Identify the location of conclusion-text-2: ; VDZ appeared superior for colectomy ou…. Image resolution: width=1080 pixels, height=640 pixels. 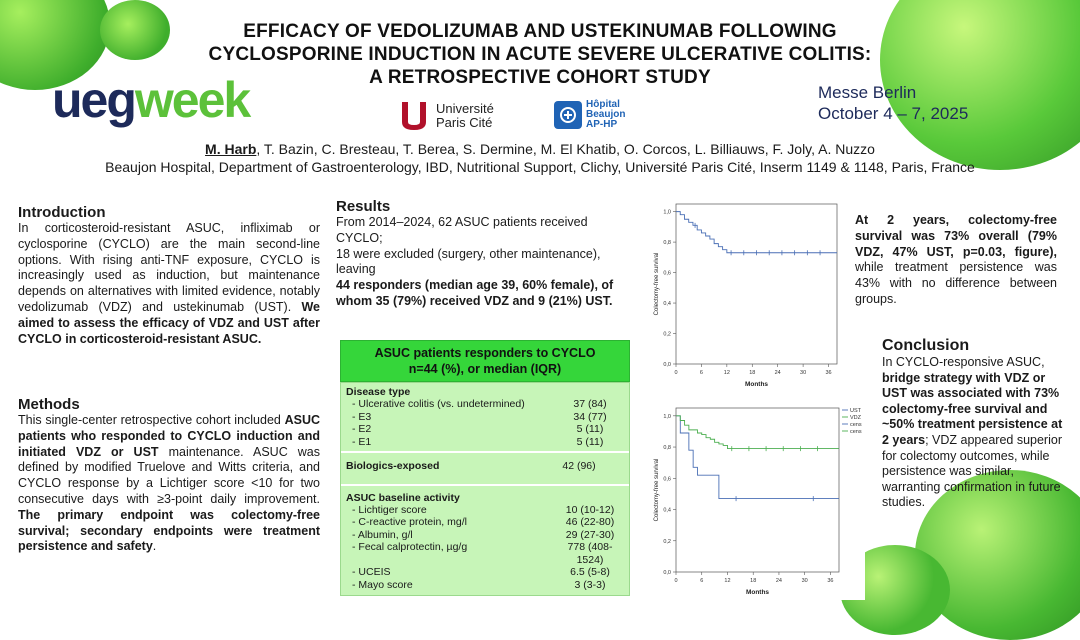
(972, 471).